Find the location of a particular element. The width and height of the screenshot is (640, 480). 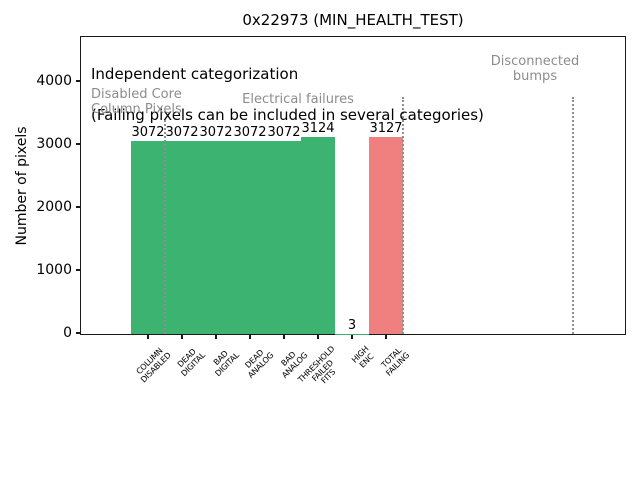

x-tick-label: TOTAL FAILING is located at coordinates (395, 362).